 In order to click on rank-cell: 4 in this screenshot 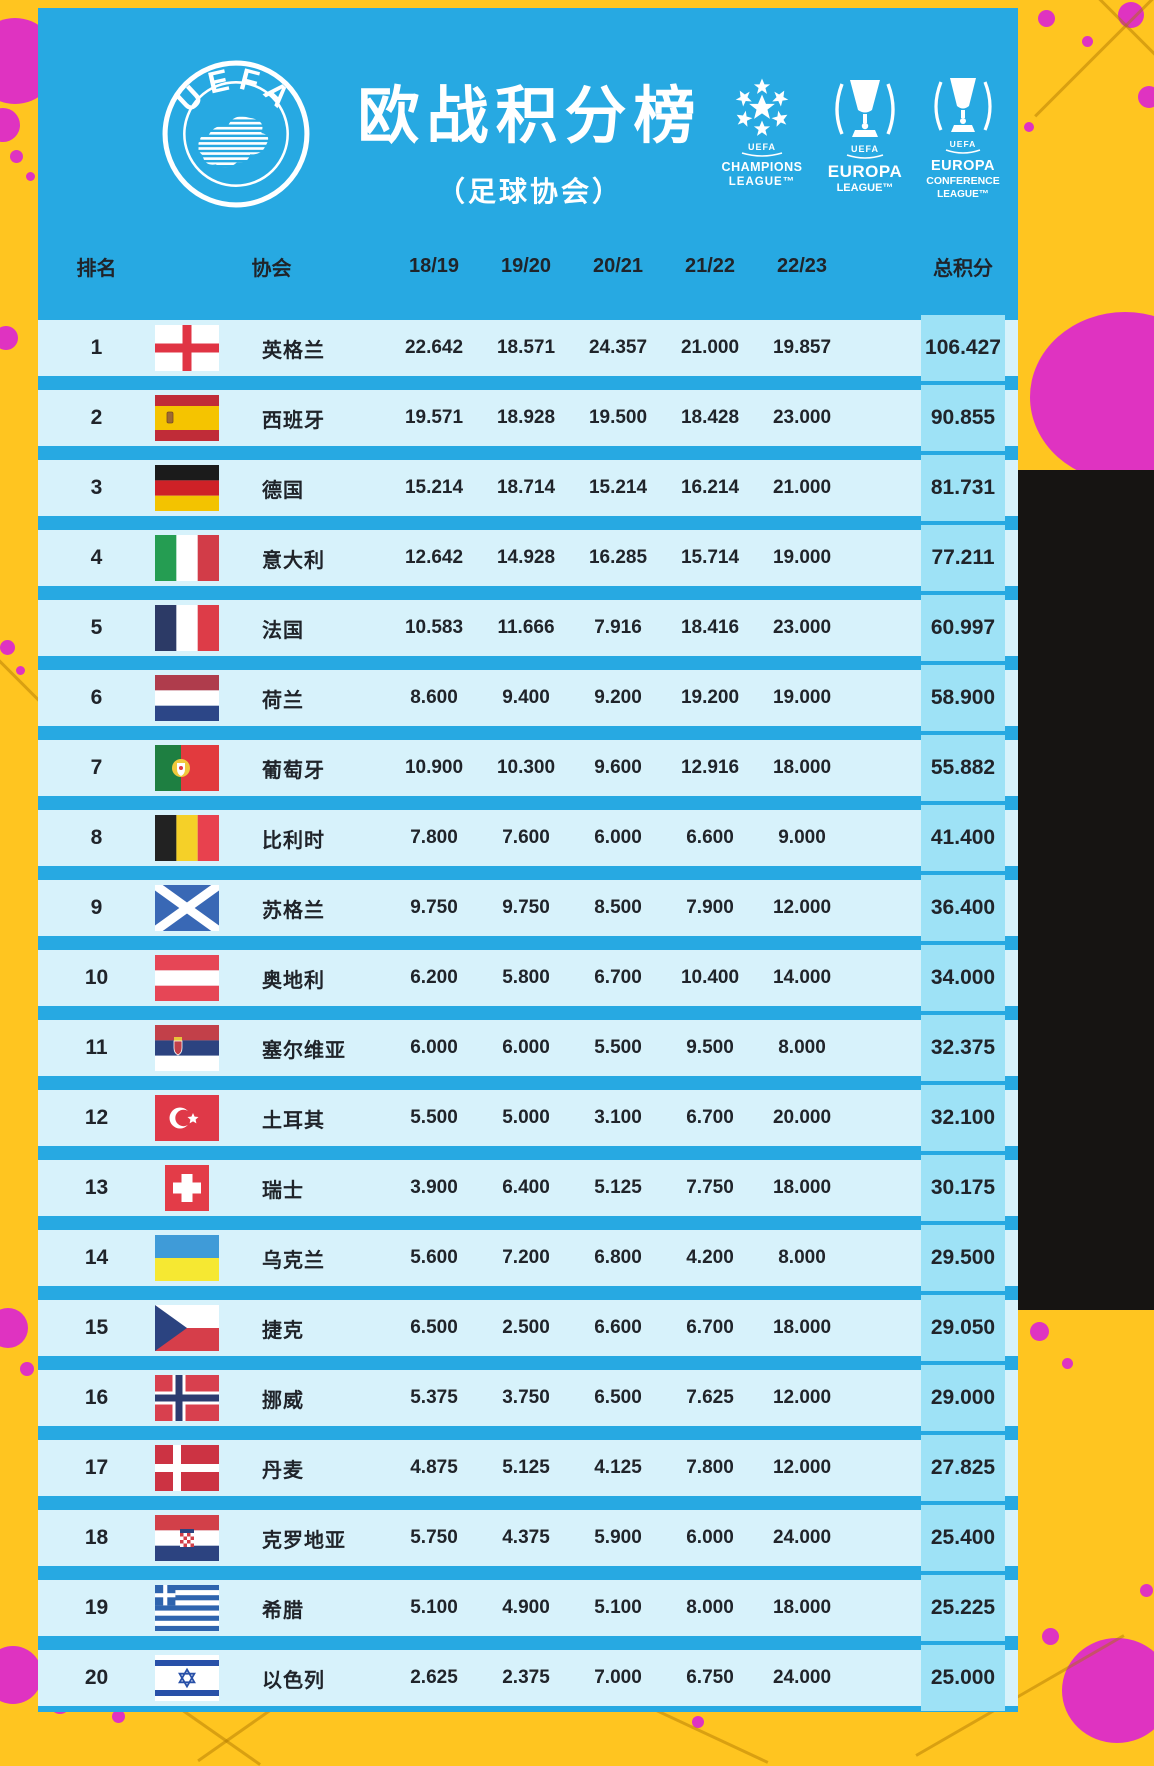, I will do `click(96, 557)`.